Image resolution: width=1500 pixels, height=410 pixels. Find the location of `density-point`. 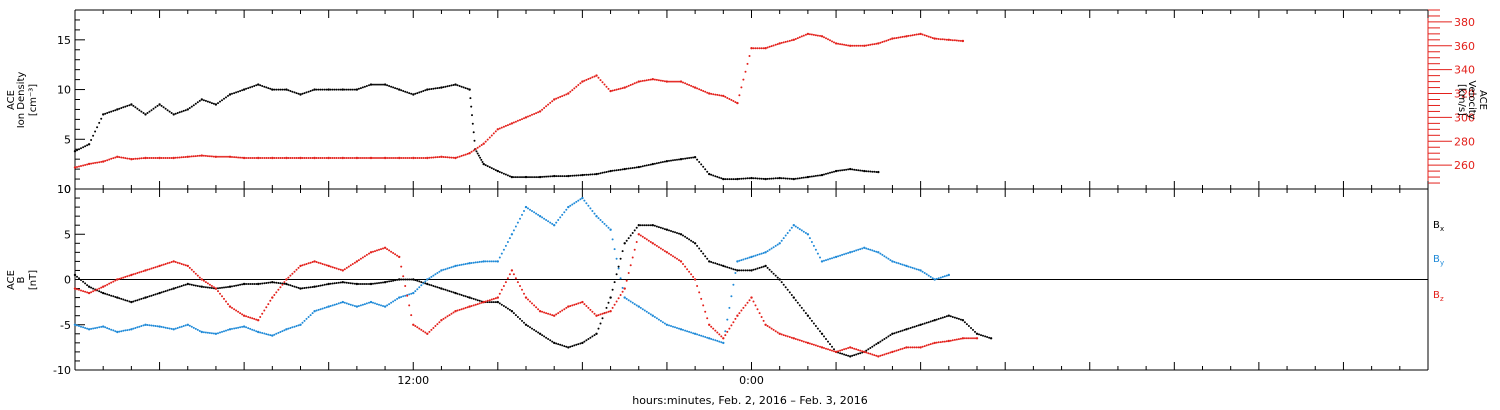

density-point is located at coordinates (244, 89).